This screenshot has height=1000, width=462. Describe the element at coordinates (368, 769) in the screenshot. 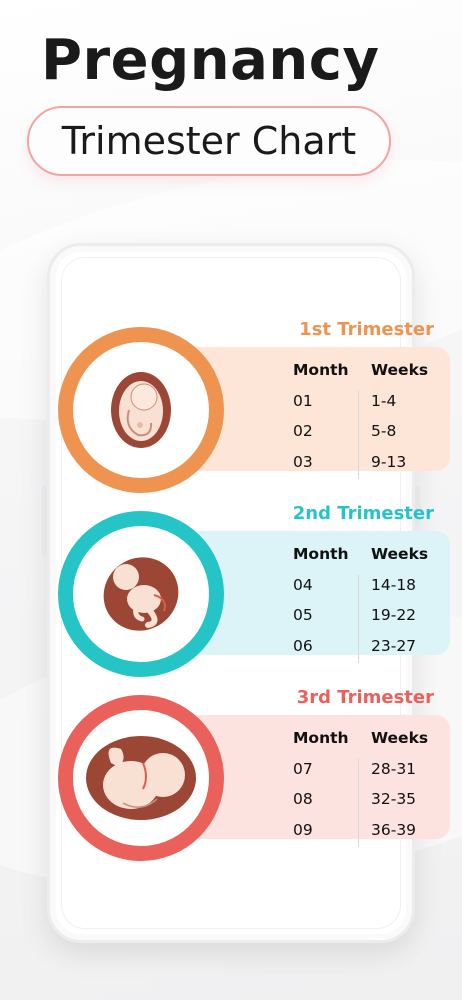

I see `table-row: 07 28-31` at that location.